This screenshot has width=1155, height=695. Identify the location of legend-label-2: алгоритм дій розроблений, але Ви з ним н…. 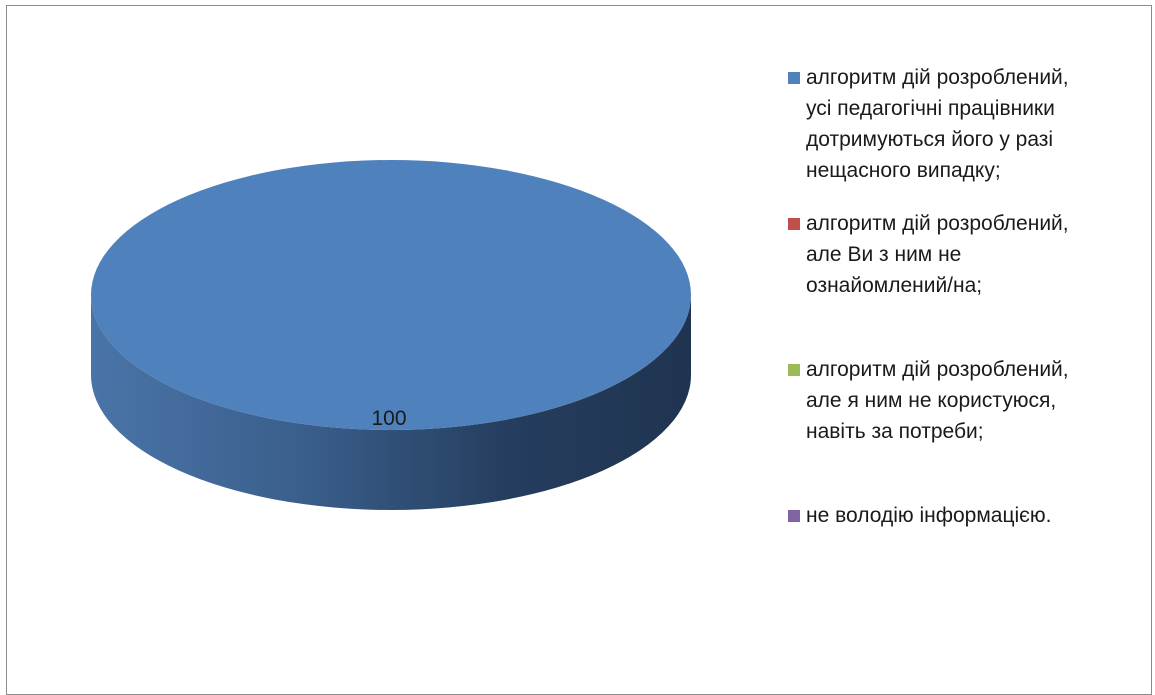
(937, 254).